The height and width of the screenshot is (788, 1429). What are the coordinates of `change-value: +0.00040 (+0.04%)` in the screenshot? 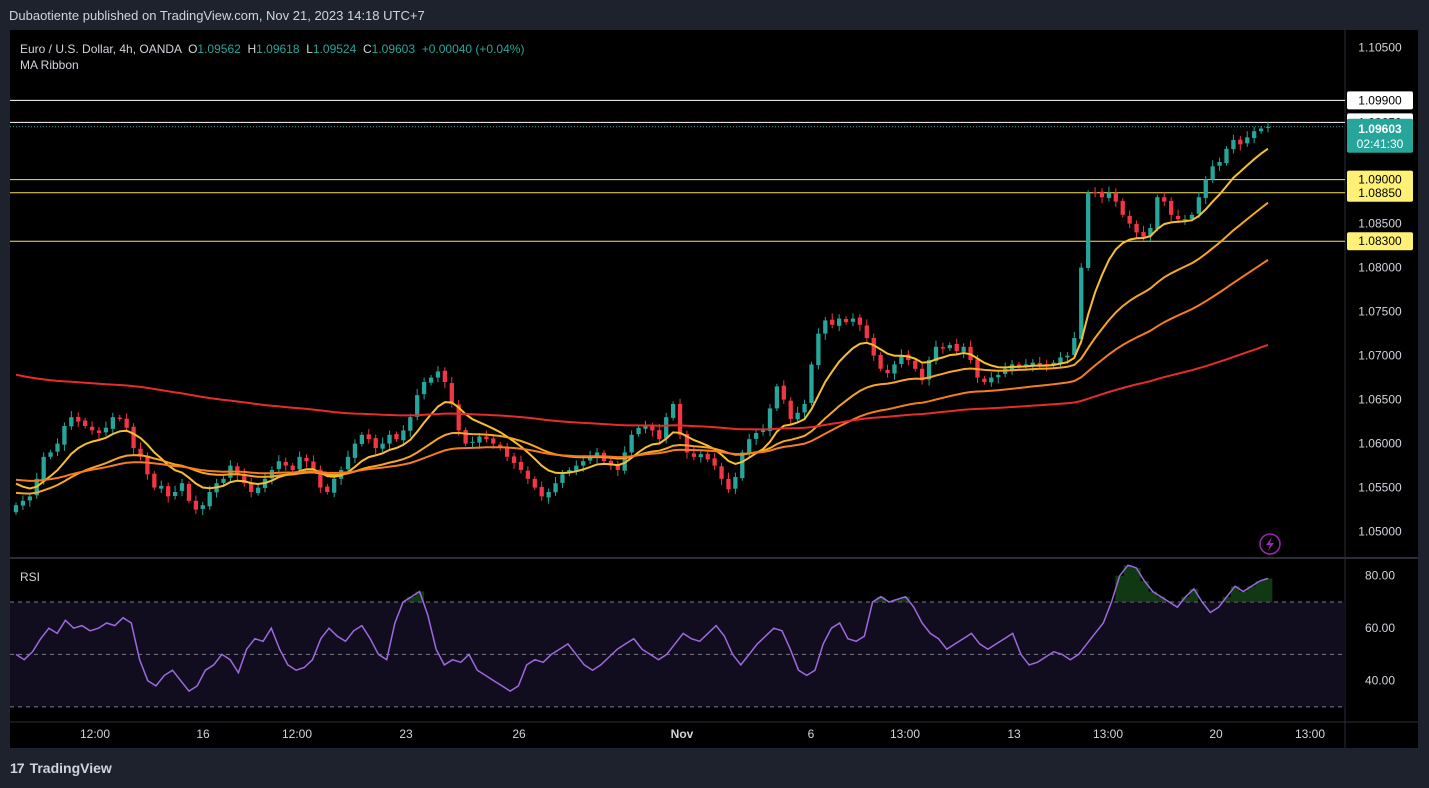 It's located at (473, 49).